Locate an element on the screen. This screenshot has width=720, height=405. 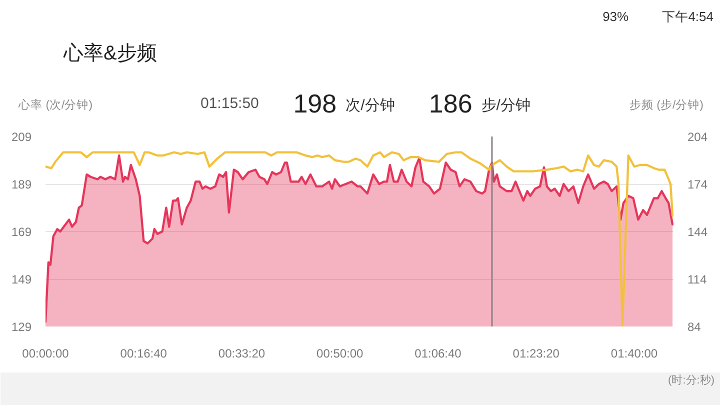
x-tick-label: 01:40:00 is located at coordinates (634, 353).